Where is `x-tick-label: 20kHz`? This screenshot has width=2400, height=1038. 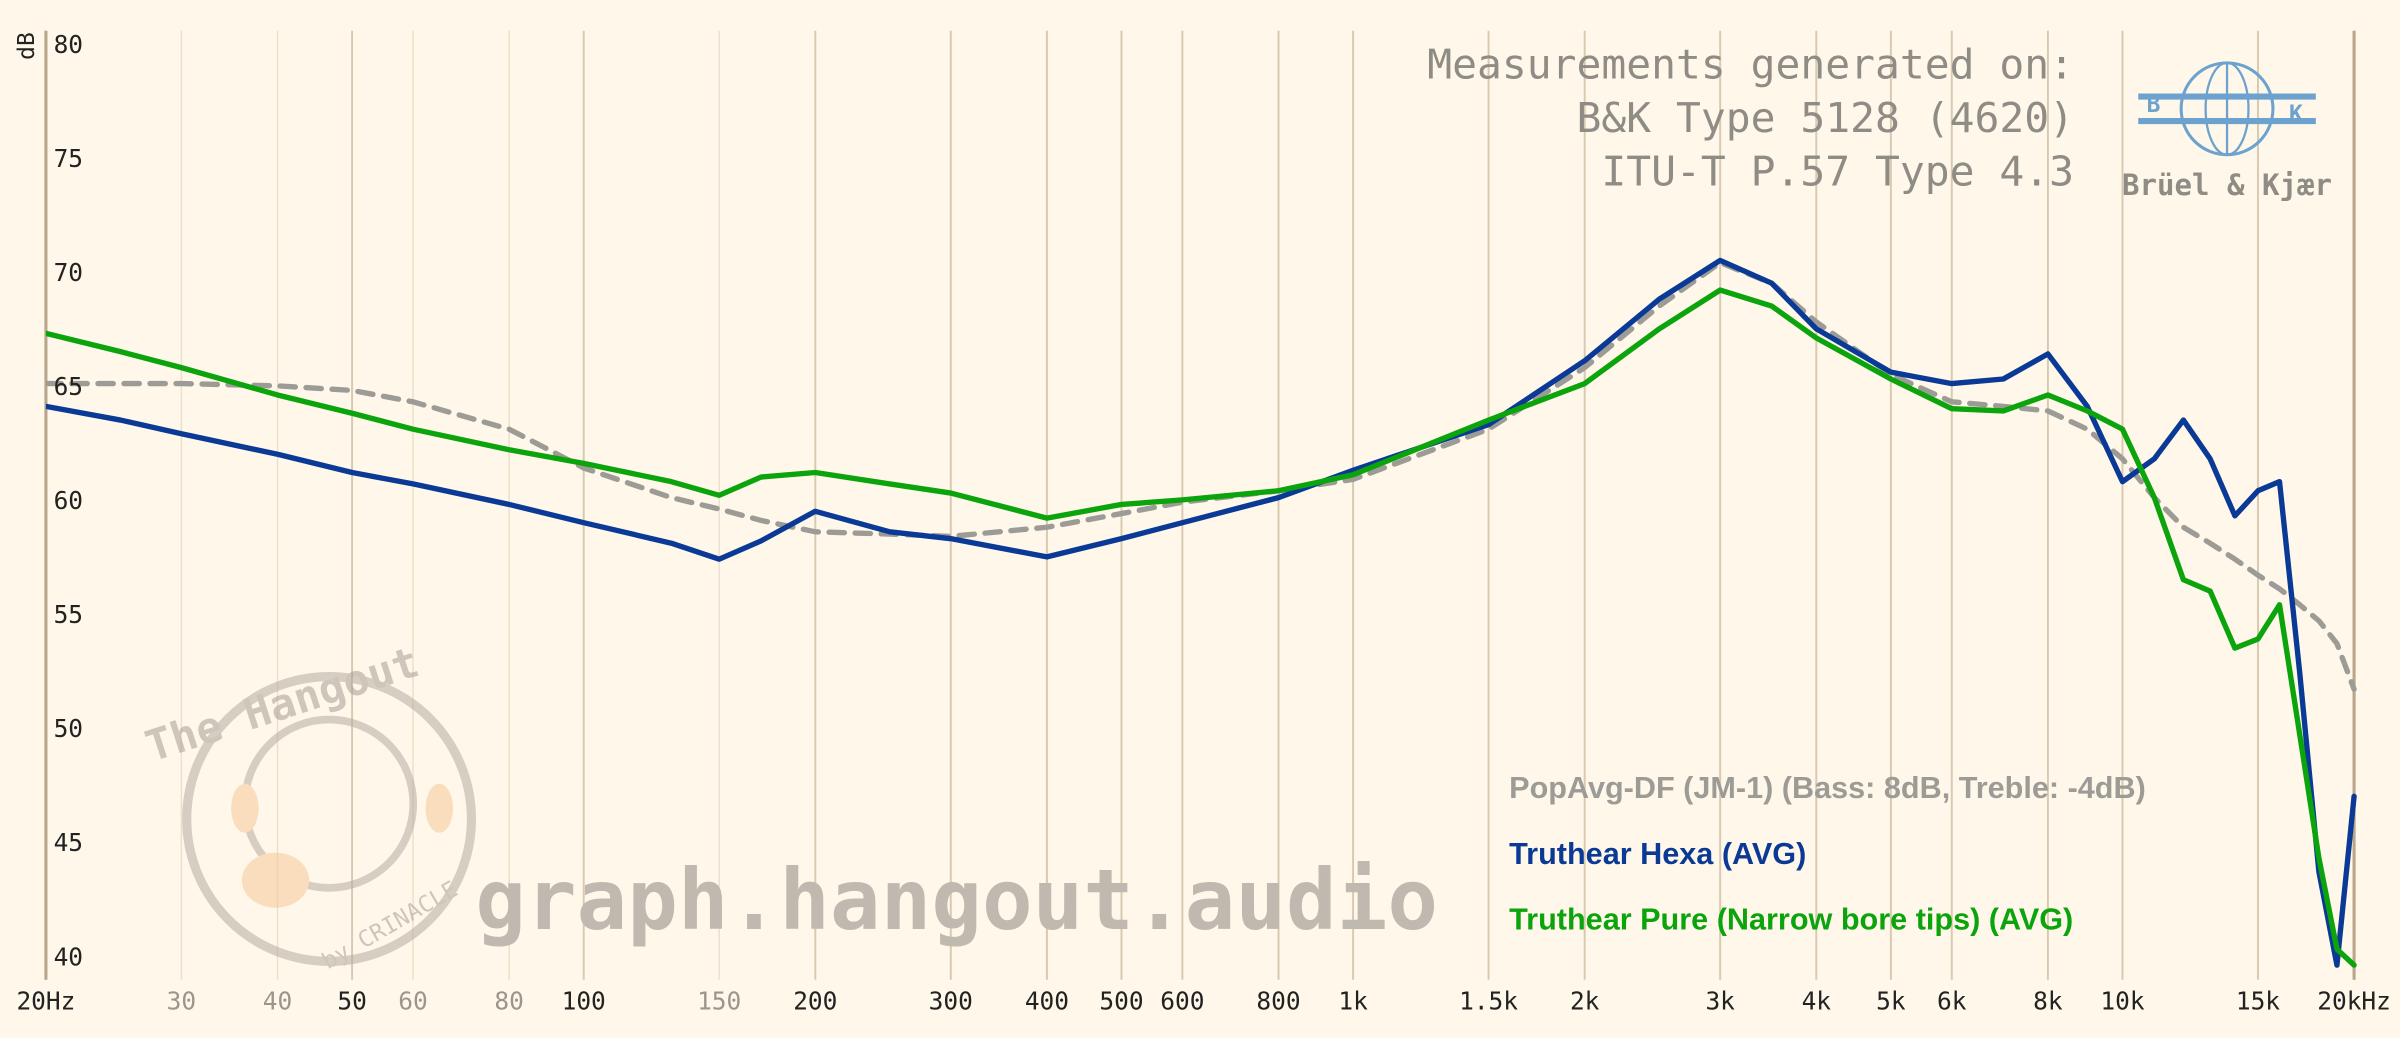 x-tick-label: 20kHz is located at coordinates (2354, 1001).